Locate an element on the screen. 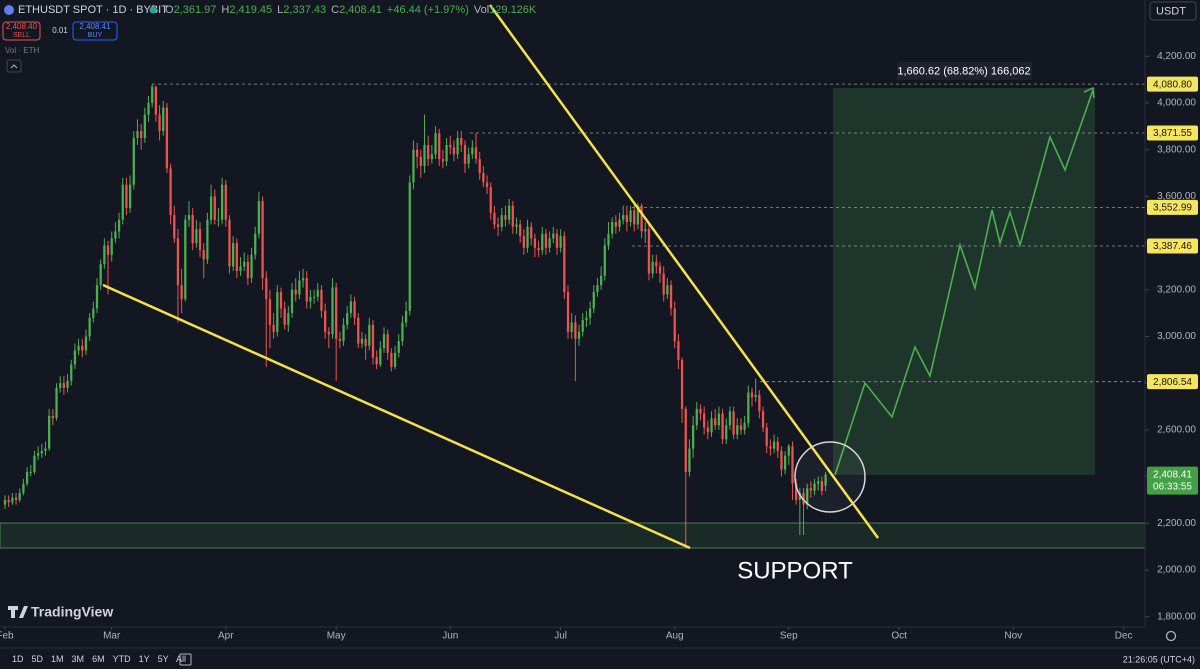  y-tick-label: 2,000.00 is located at coordinates (1176, 570).